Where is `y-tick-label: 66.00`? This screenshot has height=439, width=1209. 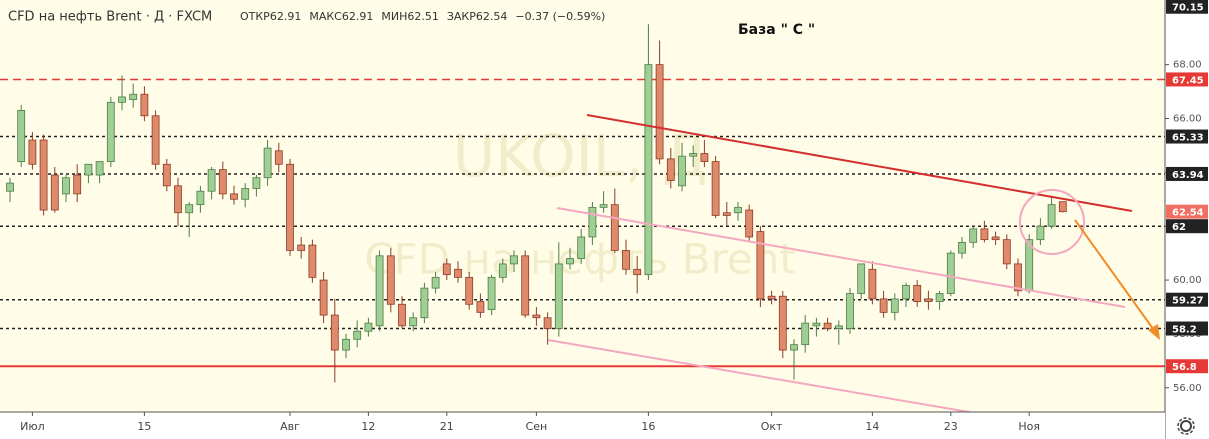 y-tick-label: 66.00 is located at coordinates (1187, 118).